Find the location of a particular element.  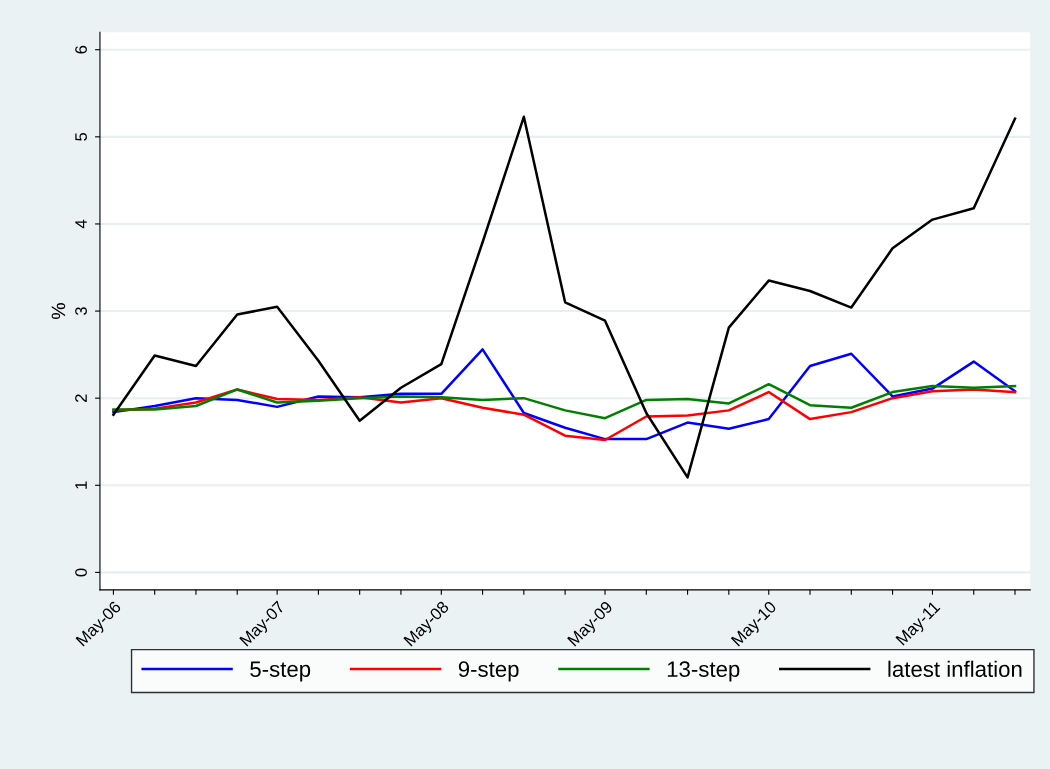

y-tick-label: 0 is located at coordinates (81, 572).